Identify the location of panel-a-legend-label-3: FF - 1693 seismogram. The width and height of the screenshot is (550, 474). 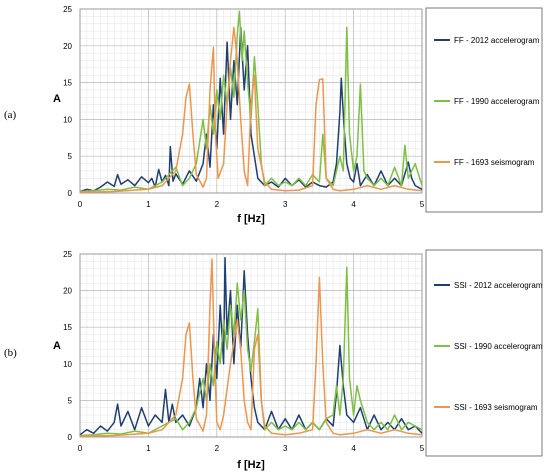
(494, 162).